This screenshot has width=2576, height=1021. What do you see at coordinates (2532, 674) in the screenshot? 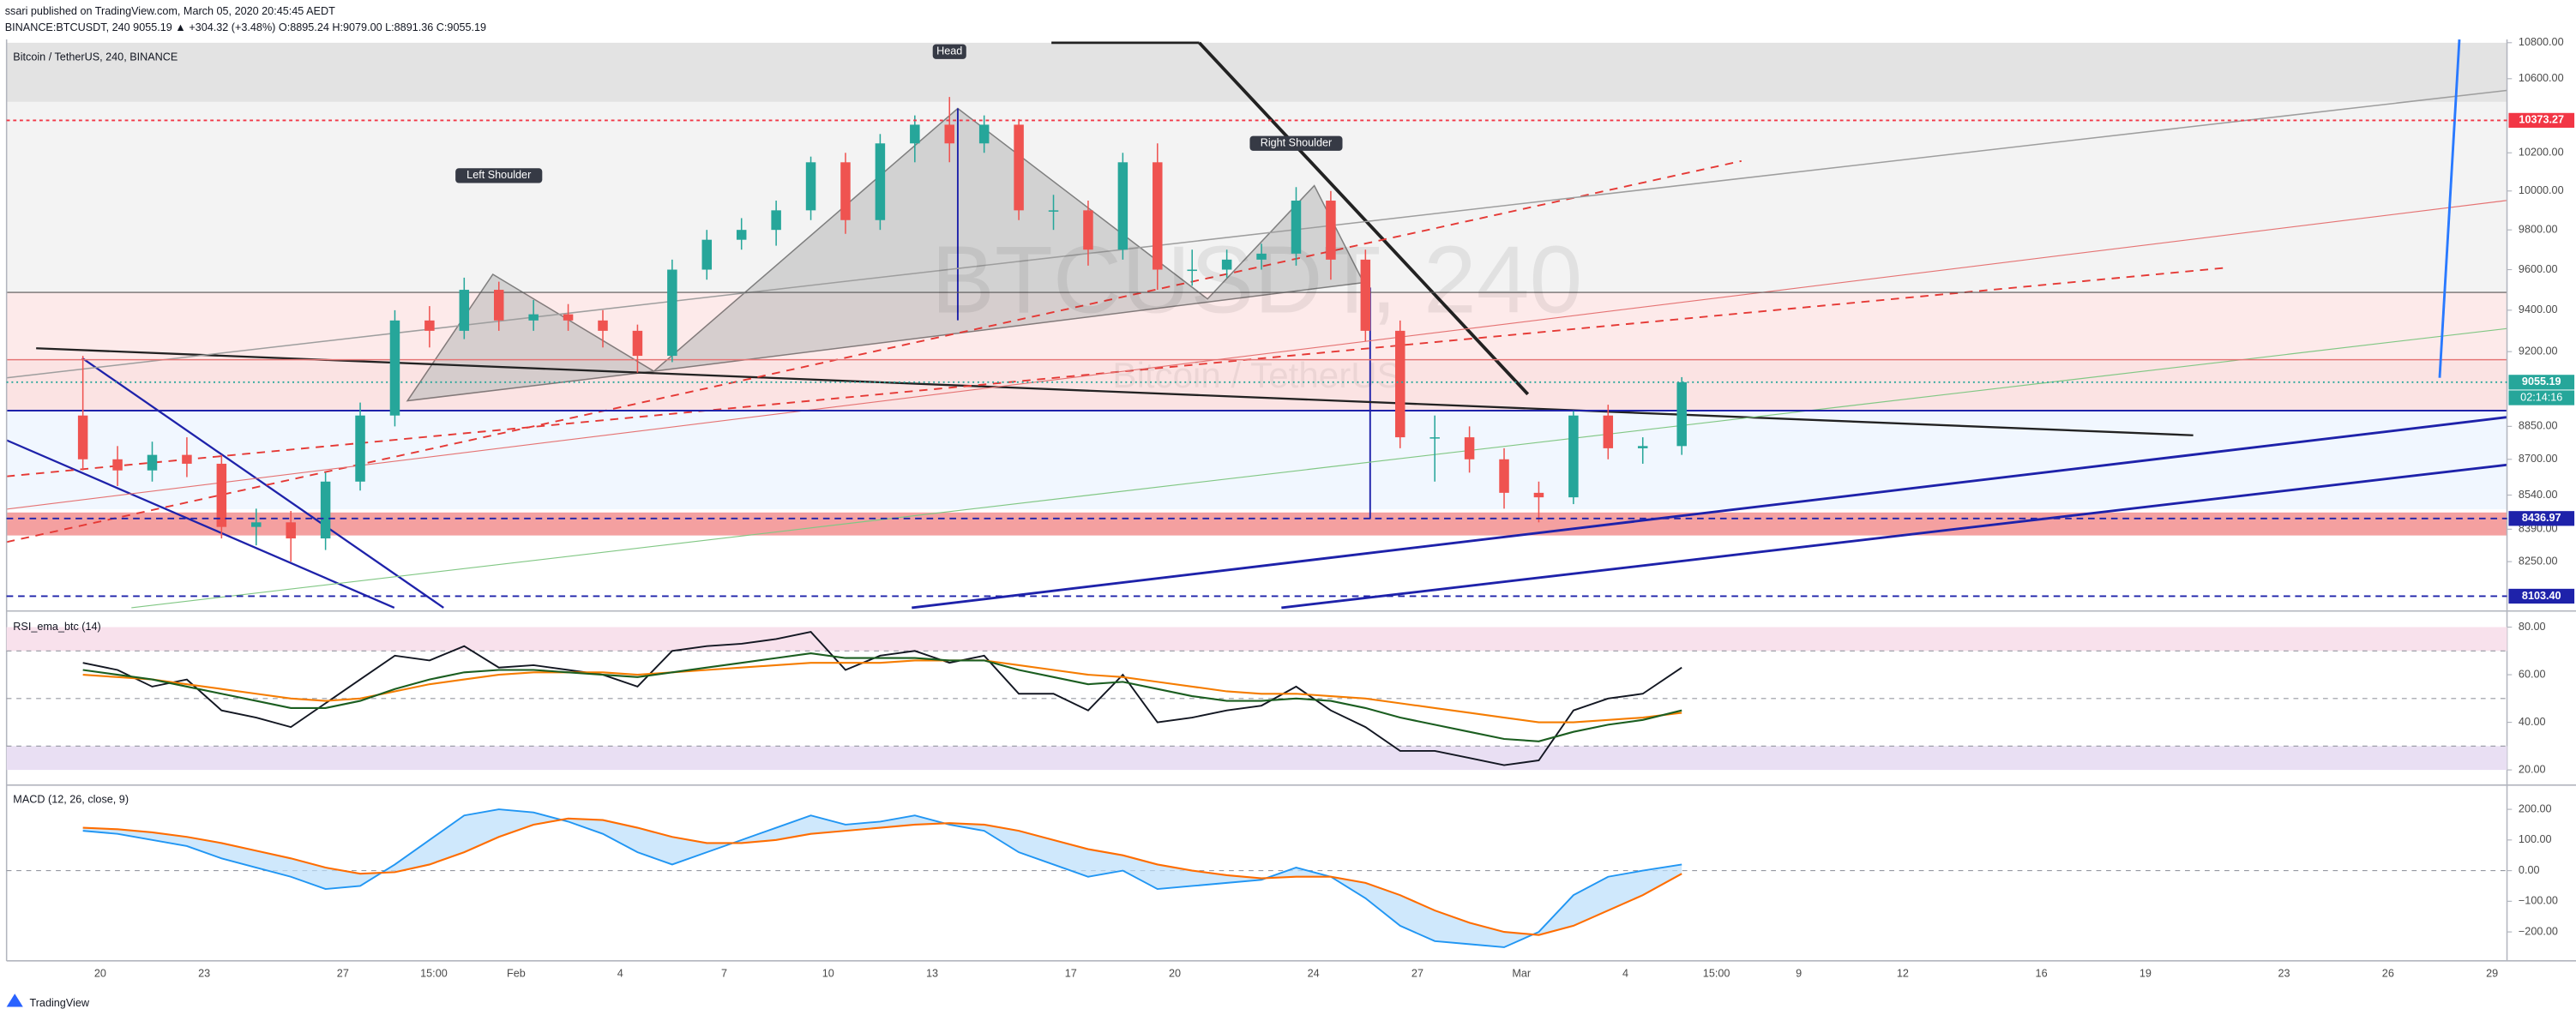
I see `y-tick-label: 60.00` at bounding box center [2532, 674].